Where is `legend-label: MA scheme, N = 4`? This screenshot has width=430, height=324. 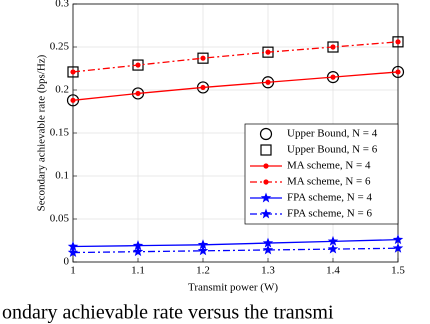
legend-label: MA scheme, N = 4 is located at coordinates (329, 166).